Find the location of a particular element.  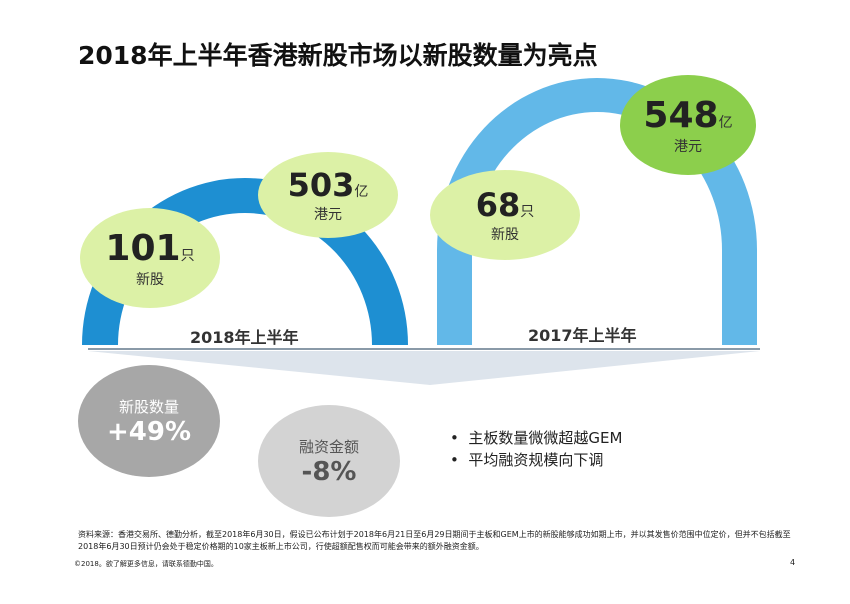

bubble-2017-ipo-count: 68只 新股 is located at coordinates (505, 215).